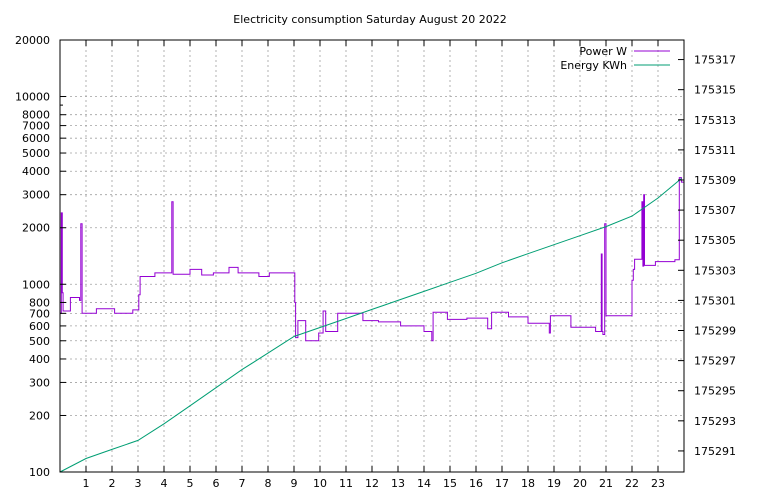 The height and width of the screenshot is (500, 768). Describe the element at coordinates (450, 483) in the screenshot. I see `x-tick-label: 15` at that location.